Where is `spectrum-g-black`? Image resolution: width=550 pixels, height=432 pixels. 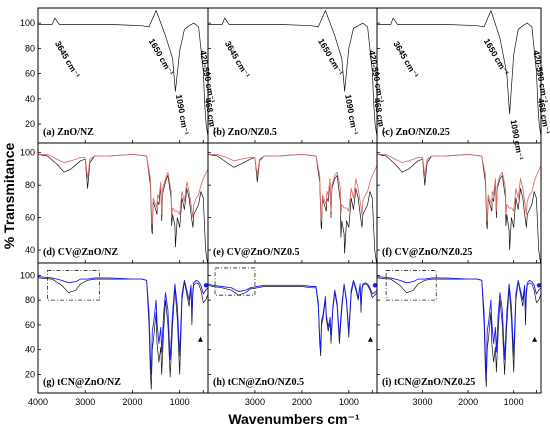
spectrum-g-black is located at coordinates (123, 333).